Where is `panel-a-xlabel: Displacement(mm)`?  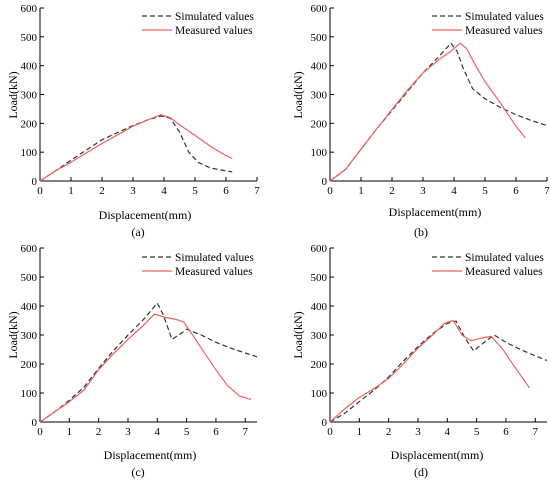
panel-a-xlabel: Displacement(mm) is located at coordinates (145, 215).